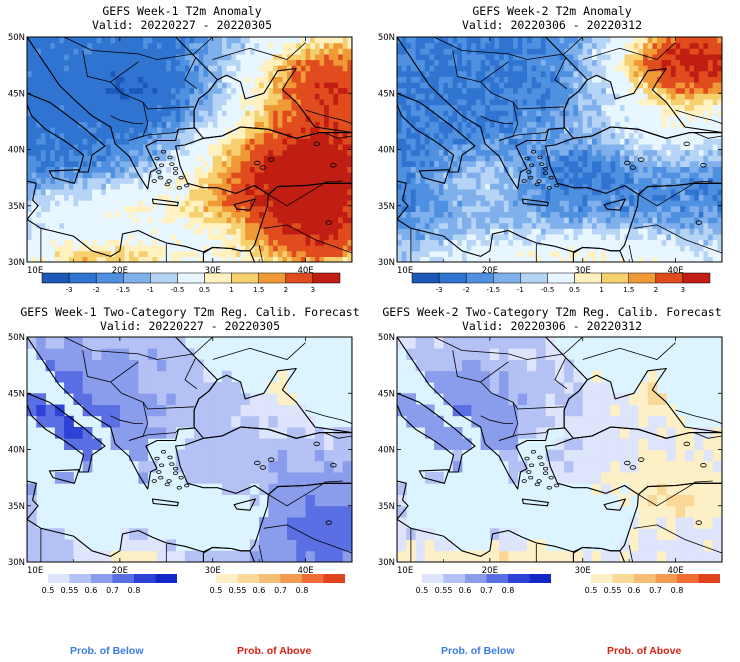 The width and height of the screenshot is (740, 662). What do you see at coordinates (16, 263) in the screenshot?
I see `lat-label: 30N` at bounding box center [16, 263].